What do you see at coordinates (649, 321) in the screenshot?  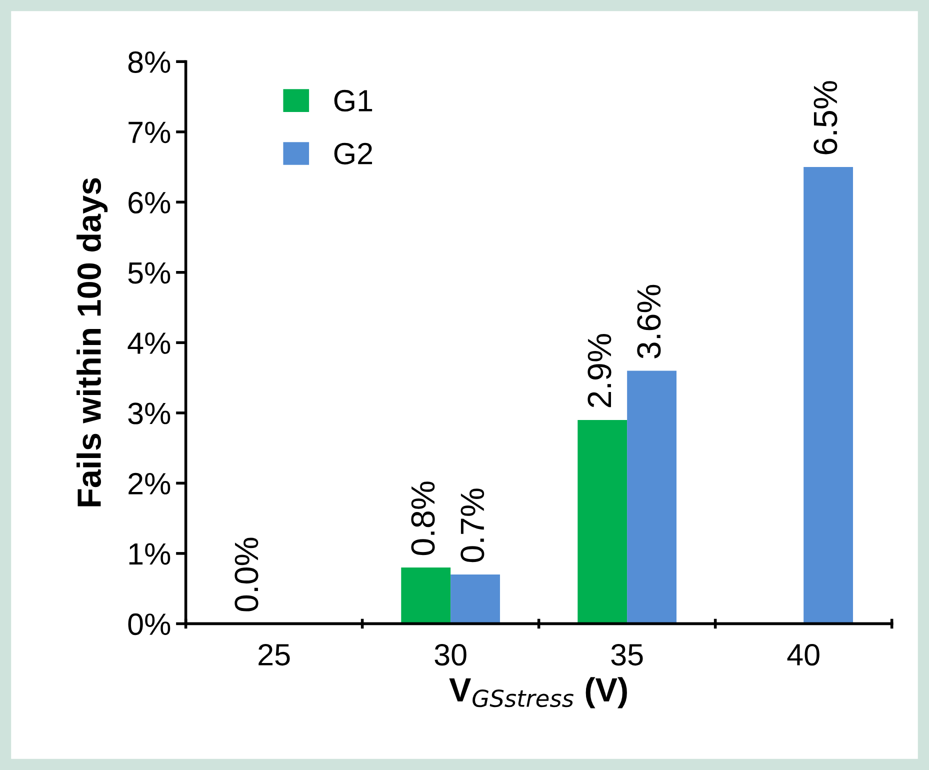 I see `data-label: 3.6%` at bounding box center [649, 321].